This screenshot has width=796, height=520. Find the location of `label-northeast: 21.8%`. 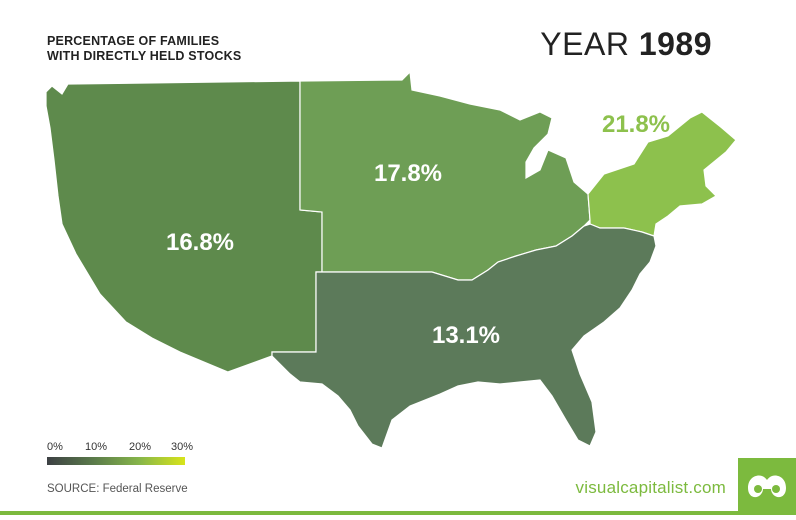

label-northeast: 21.8% is located at coordinates (636, 124).